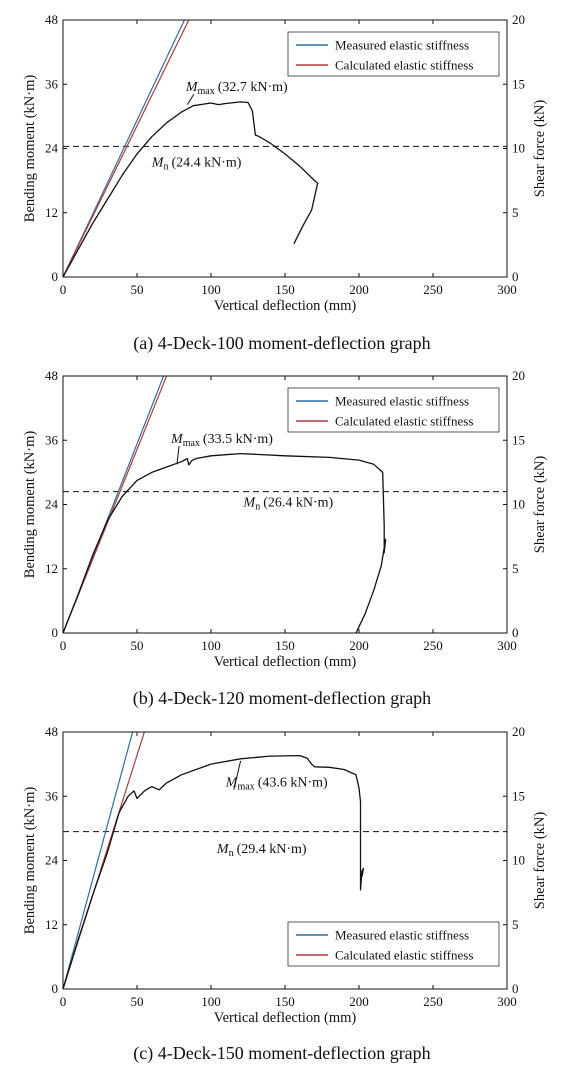 The width and height of the screenshot is (564, 1078). I want to click on annotation-value: (33.5 kN·m), so click(238, 439).